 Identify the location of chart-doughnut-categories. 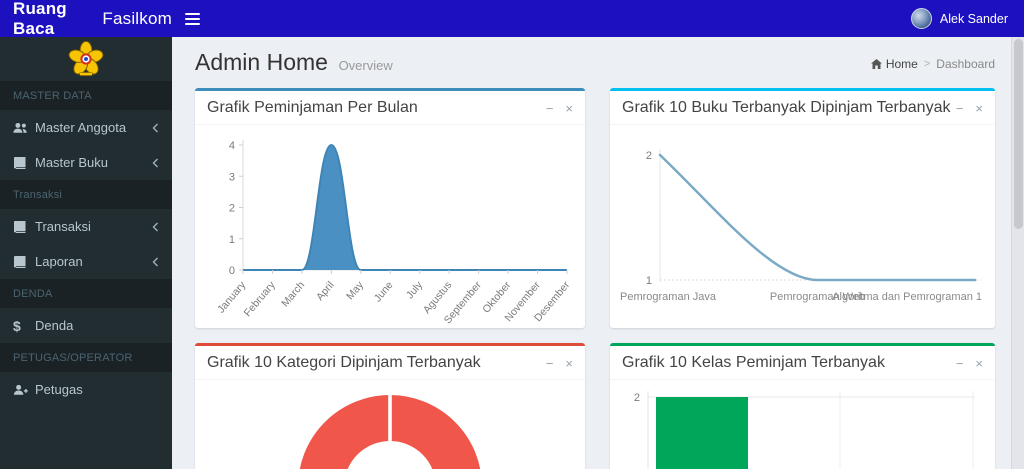
(390, 424).